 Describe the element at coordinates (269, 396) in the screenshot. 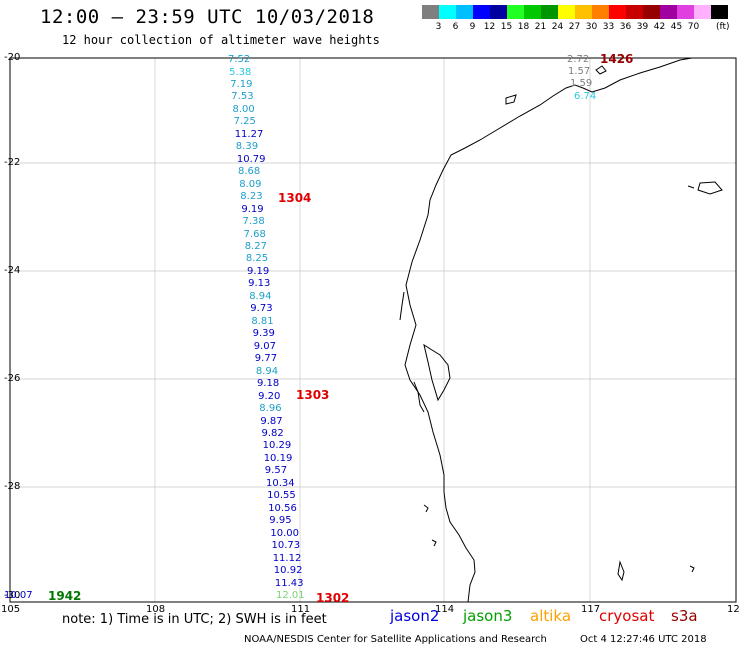

I see `wave-height-value: 9.20` at that location.